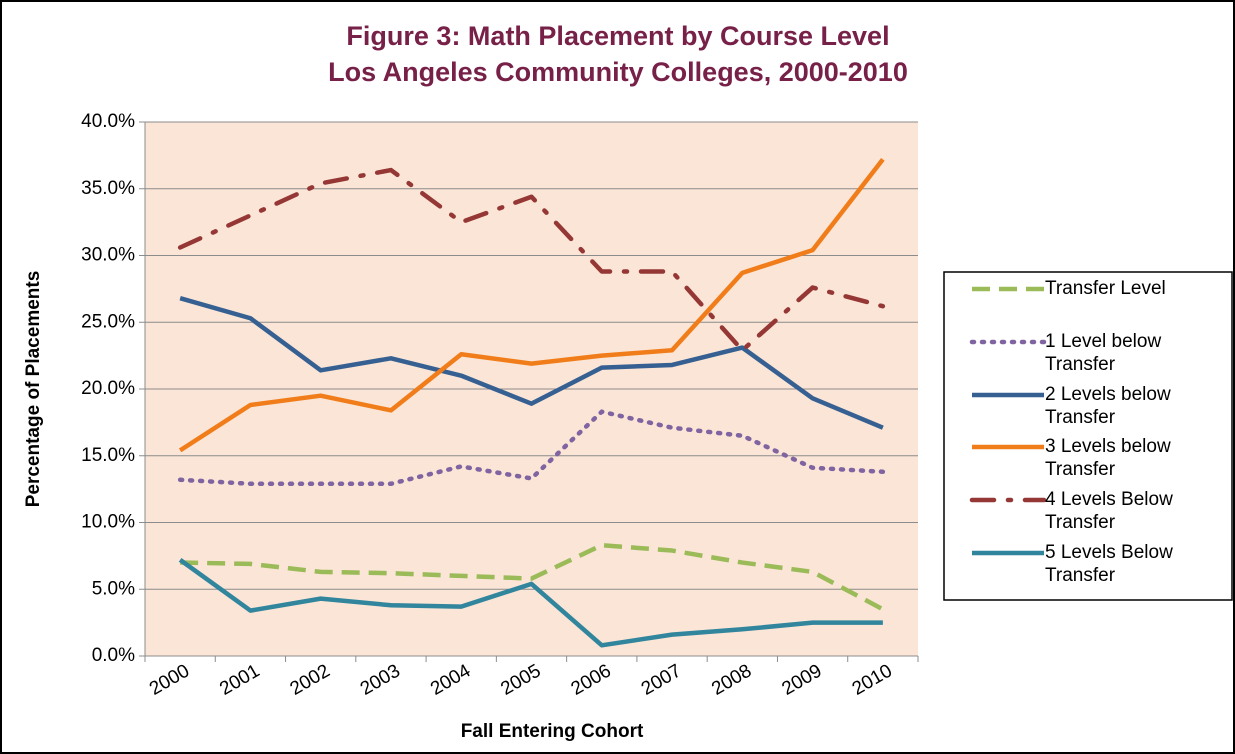 Image resolution: width=1235 pixels, height=754 pixels. Describe the element at coordinates (108, 455) in the screenshot. I see `y-tick-label: 15.0%` at that location.